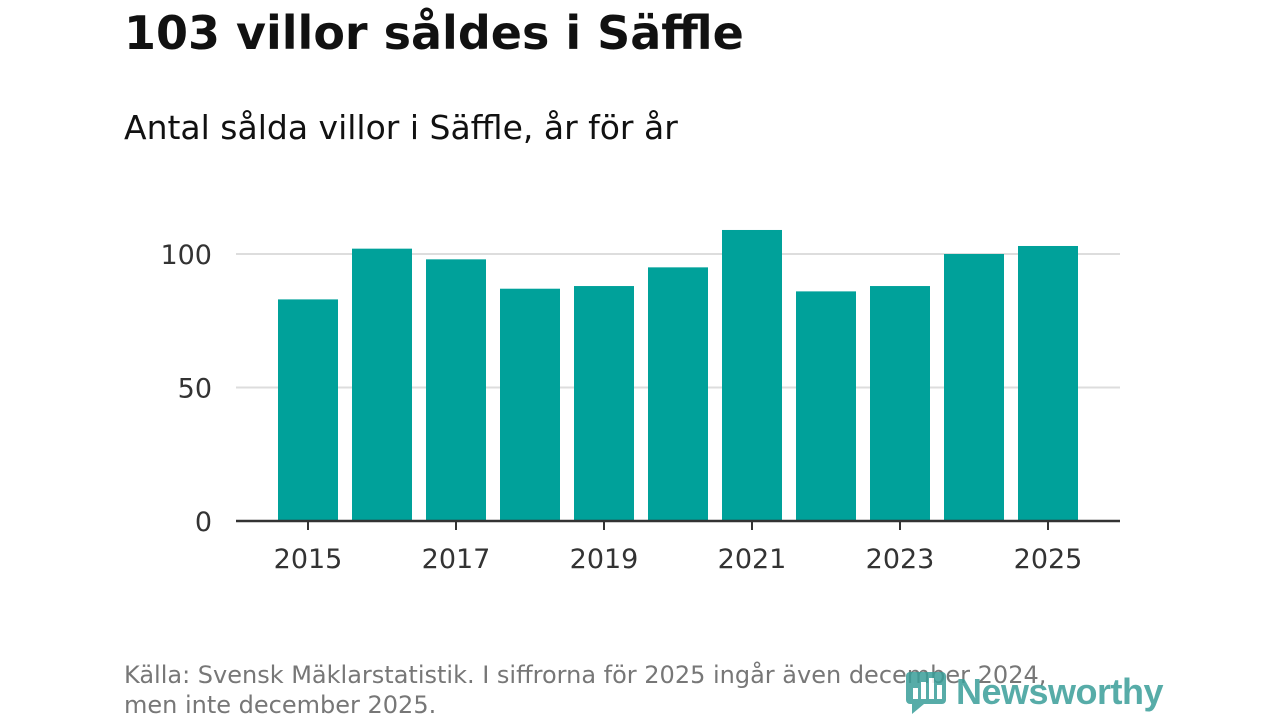 The height and width of the screenshot is (720, 1280). What do you see at coordinates (280, 705) in the screenshot?
I see `source-line-2: men inte december 2025.` at bounding box center [280, 705].